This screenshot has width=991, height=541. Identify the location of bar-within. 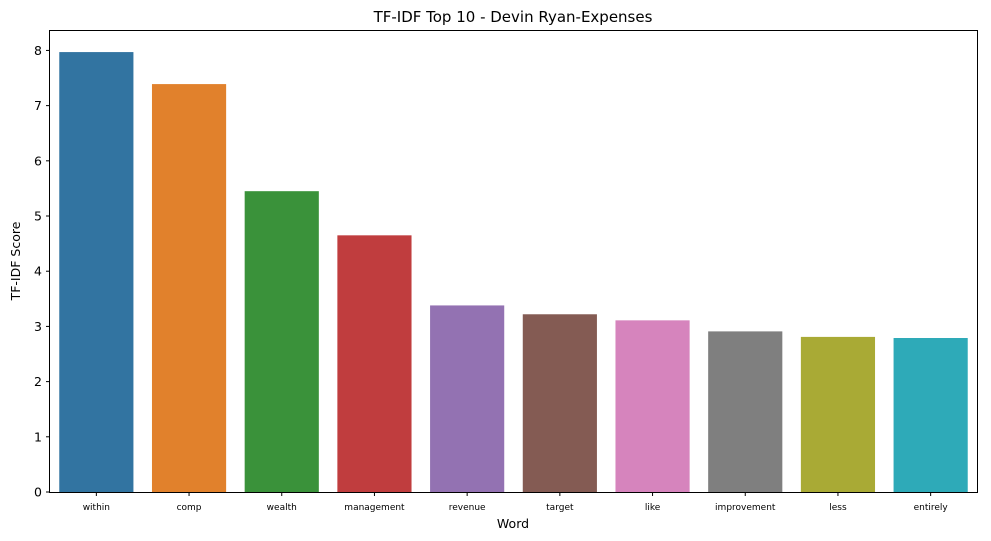
(96, 272).